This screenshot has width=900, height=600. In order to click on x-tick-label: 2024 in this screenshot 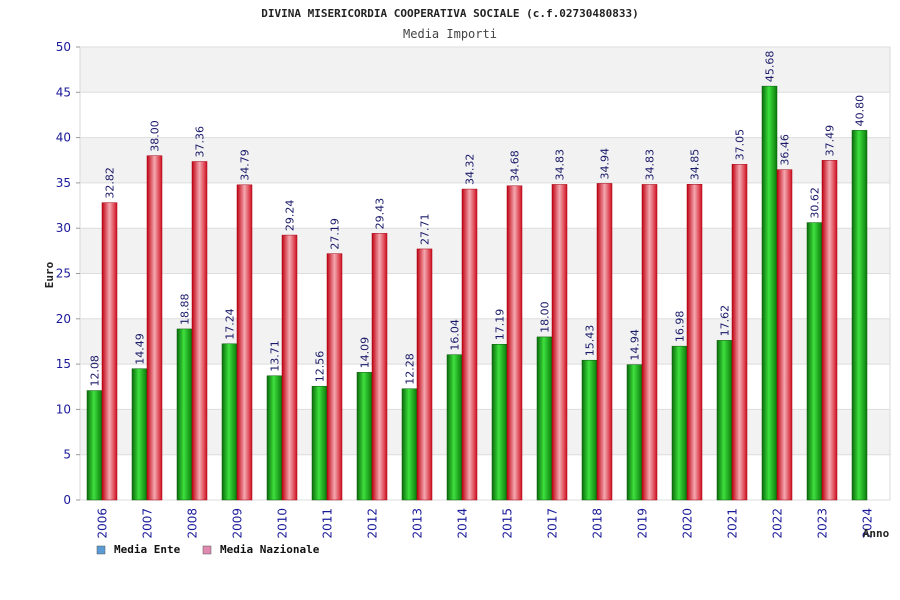, I will do `click(868, 523)`.